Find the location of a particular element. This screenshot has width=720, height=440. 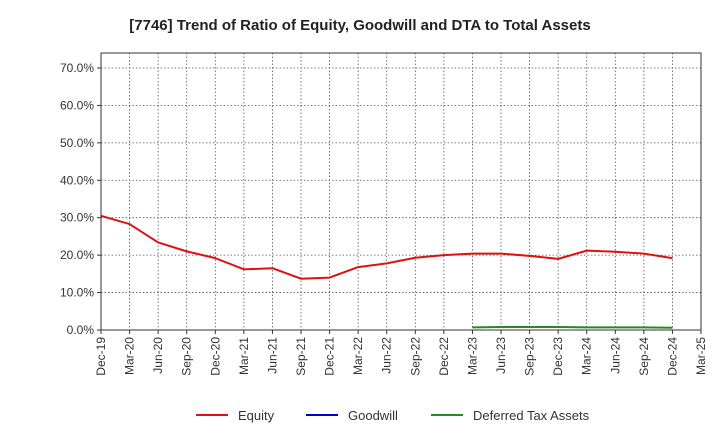

y-tick-label: 30.0% is located at coordinates (77, 218).